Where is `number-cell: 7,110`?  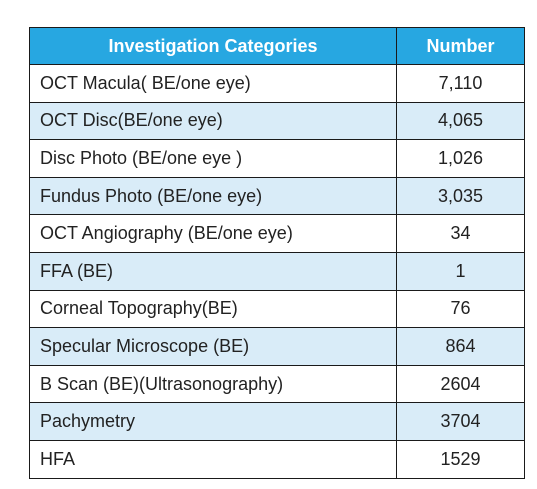 number-cell: 7,110 is located at coordinates (460, 83).